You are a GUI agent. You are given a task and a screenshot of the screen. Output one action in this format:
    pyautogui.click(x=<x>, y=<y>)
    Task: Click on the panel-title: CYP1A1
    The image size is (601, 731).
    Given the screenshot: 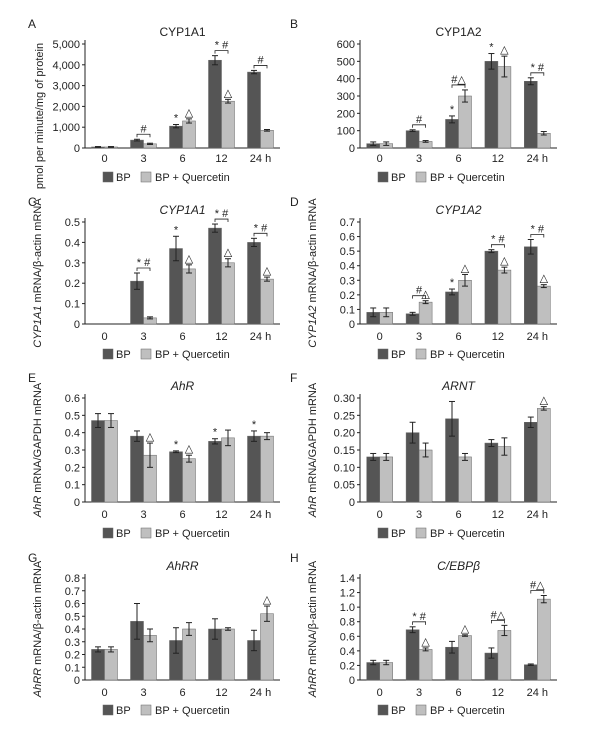 What is the action you would take?
    pyautogui.click(x=182, y=32)
    